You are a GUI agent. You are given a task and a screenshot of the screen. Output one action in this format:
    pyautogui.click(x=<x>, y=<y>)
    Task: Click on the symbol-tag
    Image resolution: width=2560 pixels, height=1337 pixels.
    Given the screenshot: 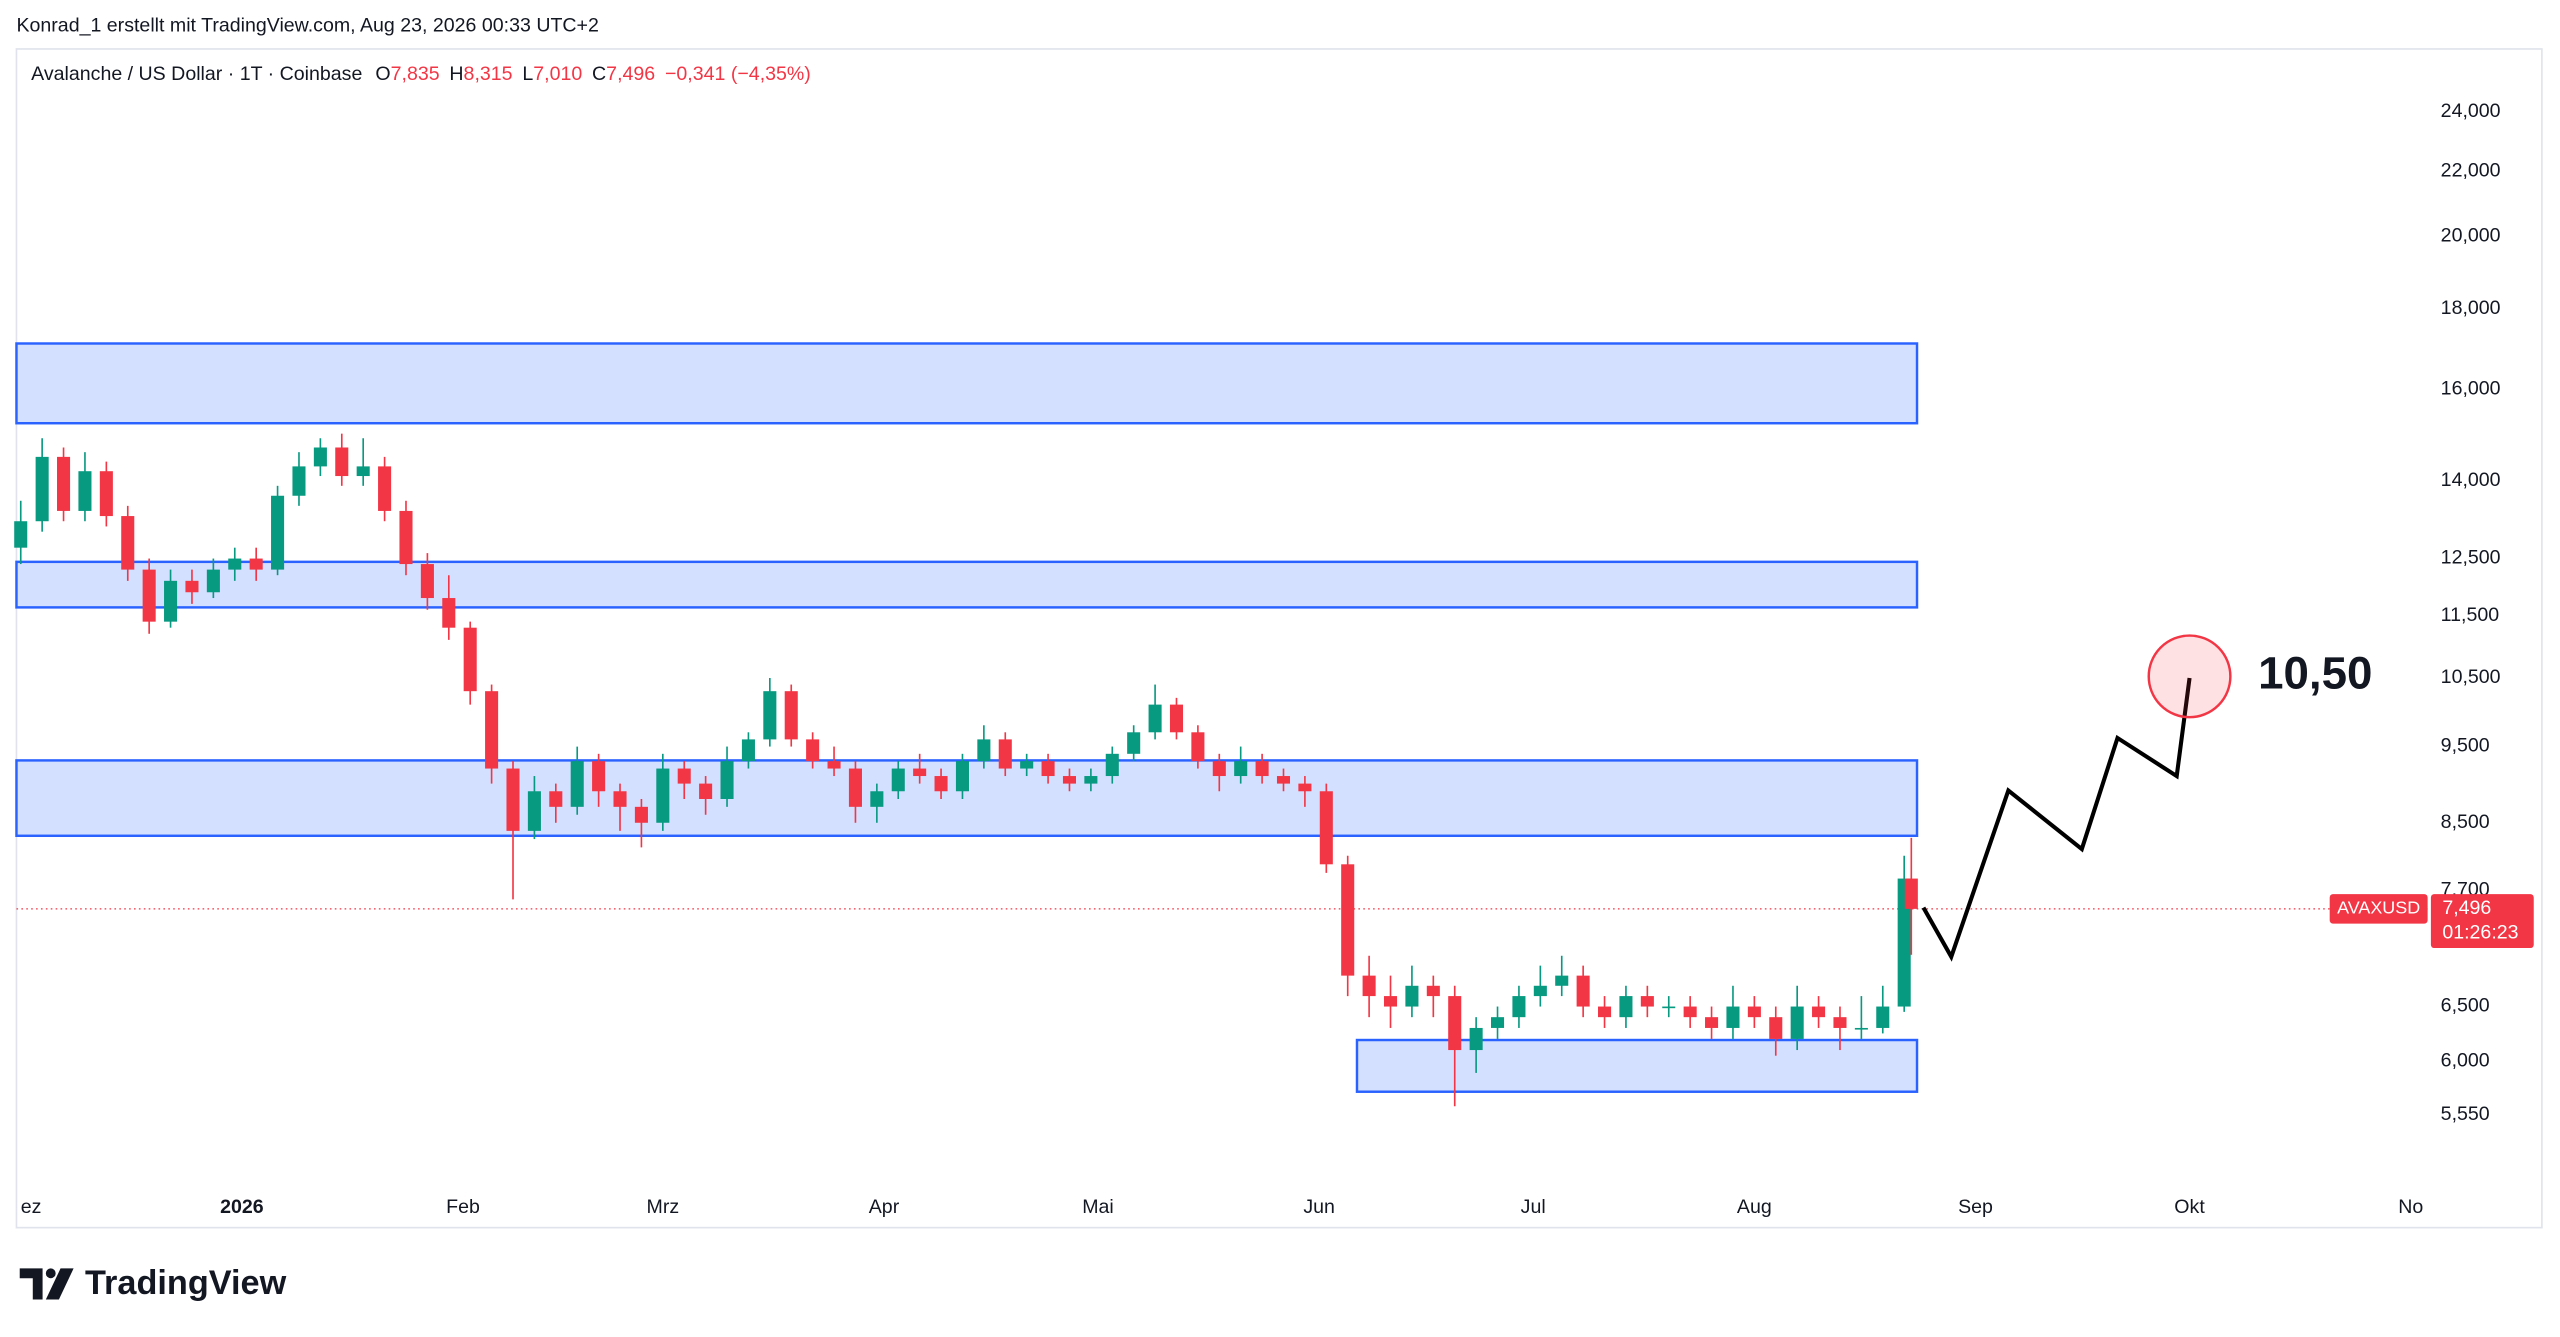 What is the action you would take?
    pyautogui.click(x=2378, y=909)
    